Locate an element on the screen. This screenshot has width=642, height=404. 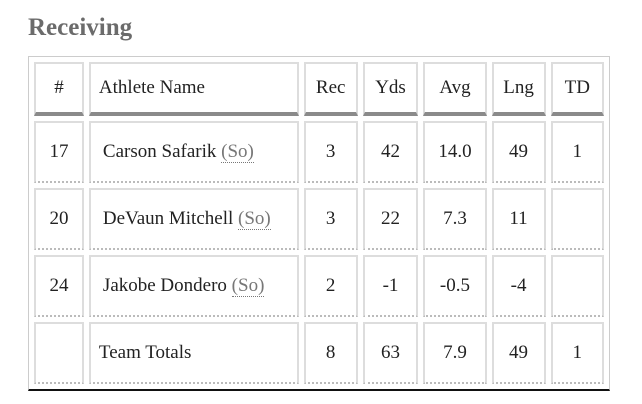
column-header: # is located at coordinates (59, 89).